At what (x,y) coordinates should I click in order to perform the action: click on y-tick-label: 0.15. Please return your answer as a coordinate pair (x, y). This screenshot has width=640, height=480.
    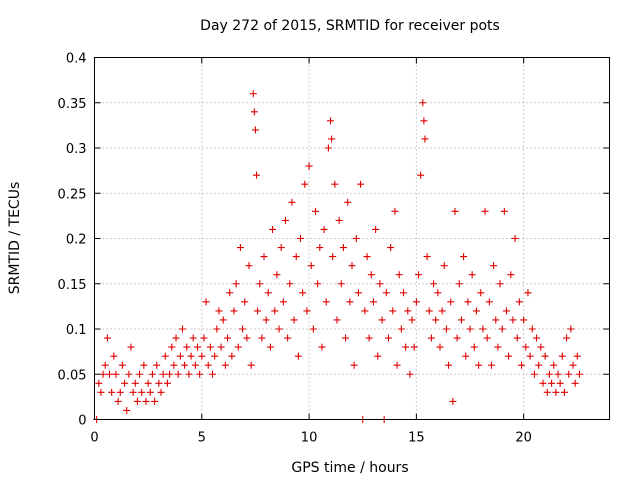
    Looking at the image, I should click on (72, 285).